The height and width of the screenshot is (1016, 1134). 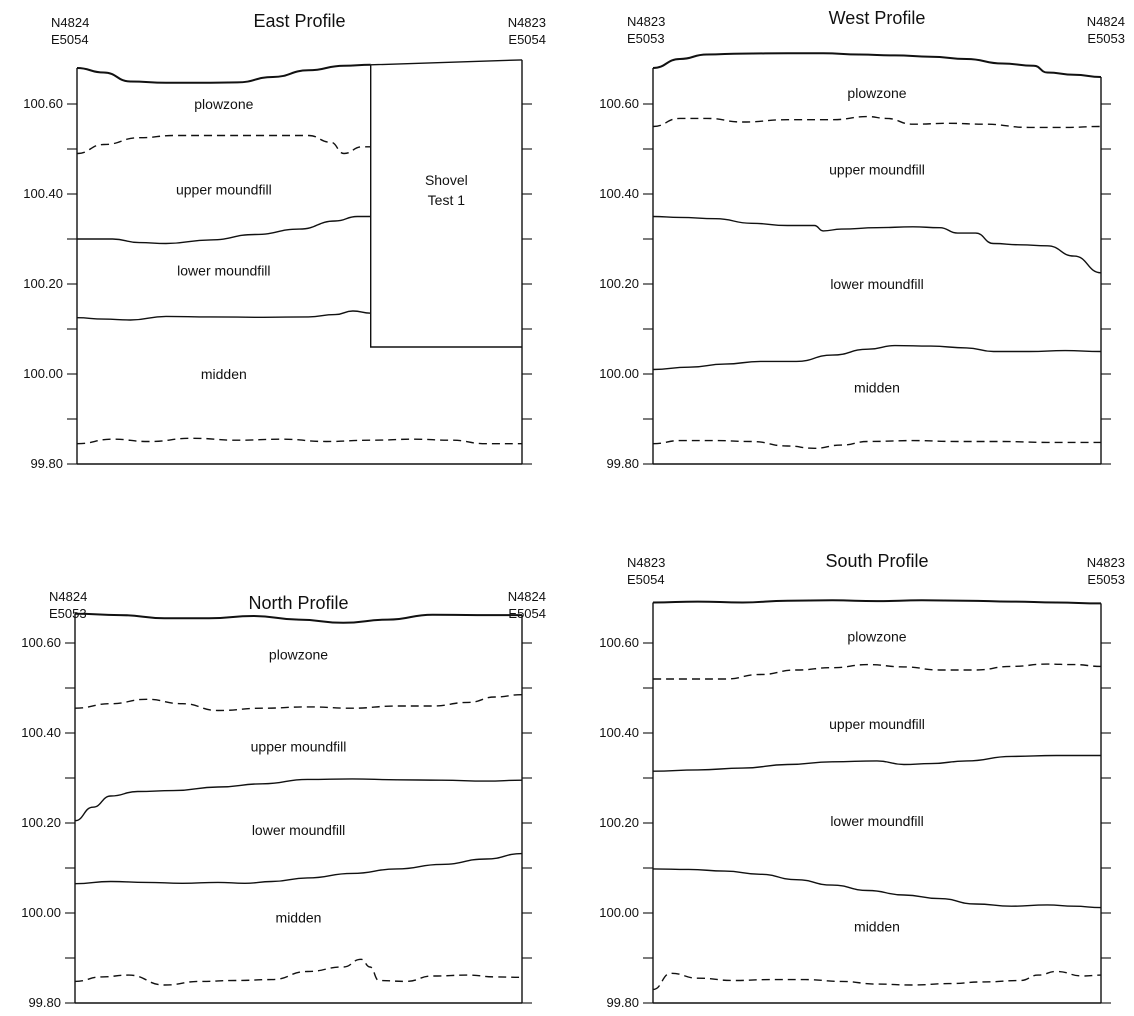 I want to click on panel-title: North Profile, so click(x=298, y=603).